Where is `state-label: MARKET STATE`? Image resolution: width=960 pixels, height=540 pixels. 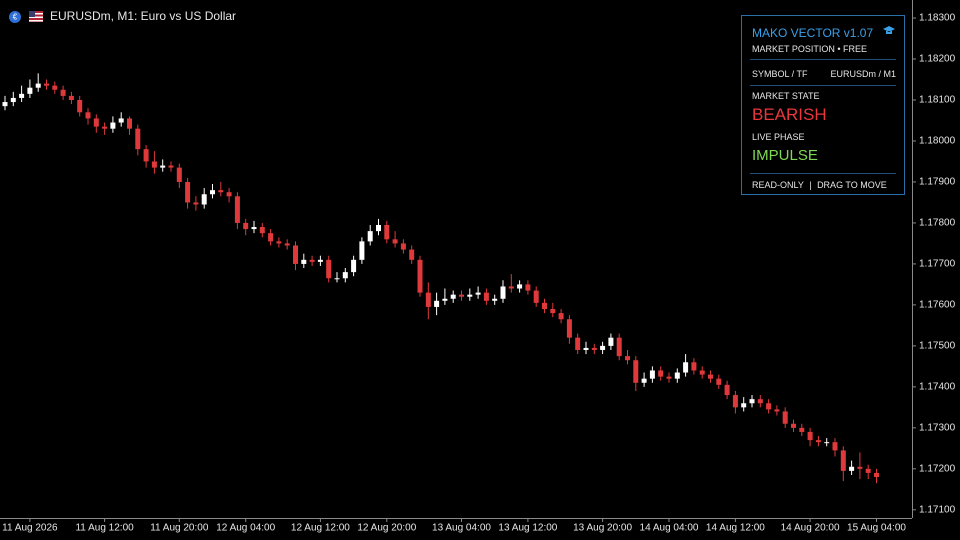 state-label: MARKET STATE is located at coordinates (786, 96).